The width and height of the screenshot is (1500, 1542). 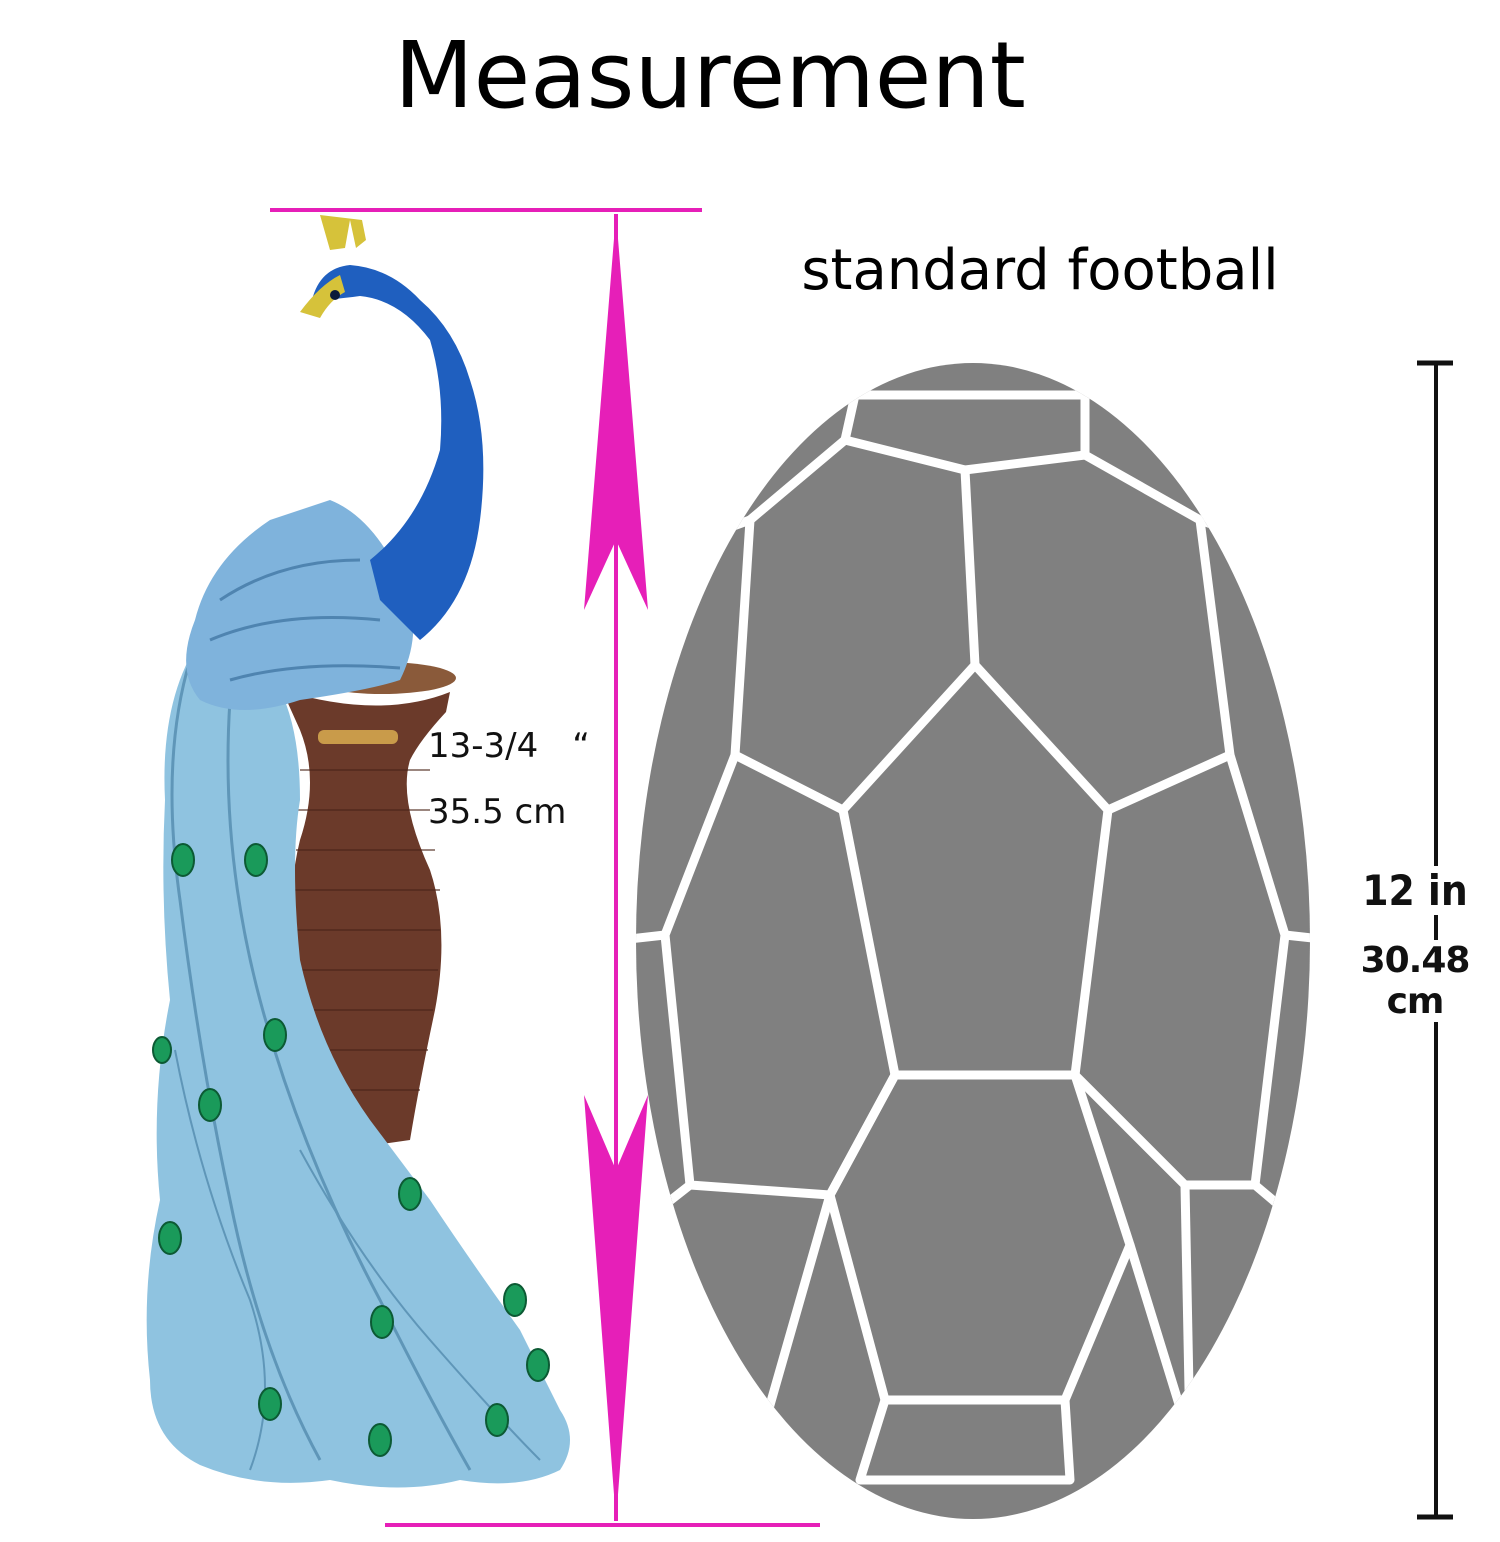 What do you see at coordinates (509, 746) in the screenshot?
I see `figure-height-inch: 13-3/4 “` at bounding box center [509, 746].